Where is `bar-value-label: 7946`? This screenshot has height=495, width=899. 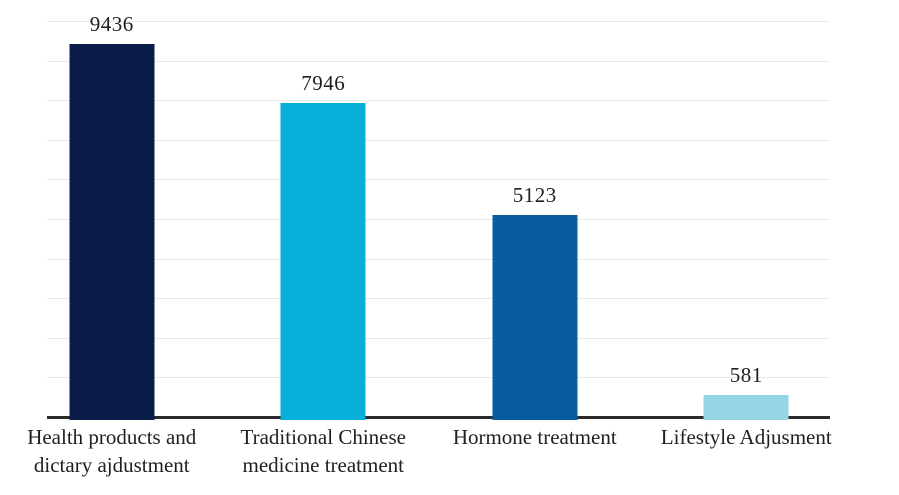 bar-value-label: 7946 is located at coordinates (323, 83).